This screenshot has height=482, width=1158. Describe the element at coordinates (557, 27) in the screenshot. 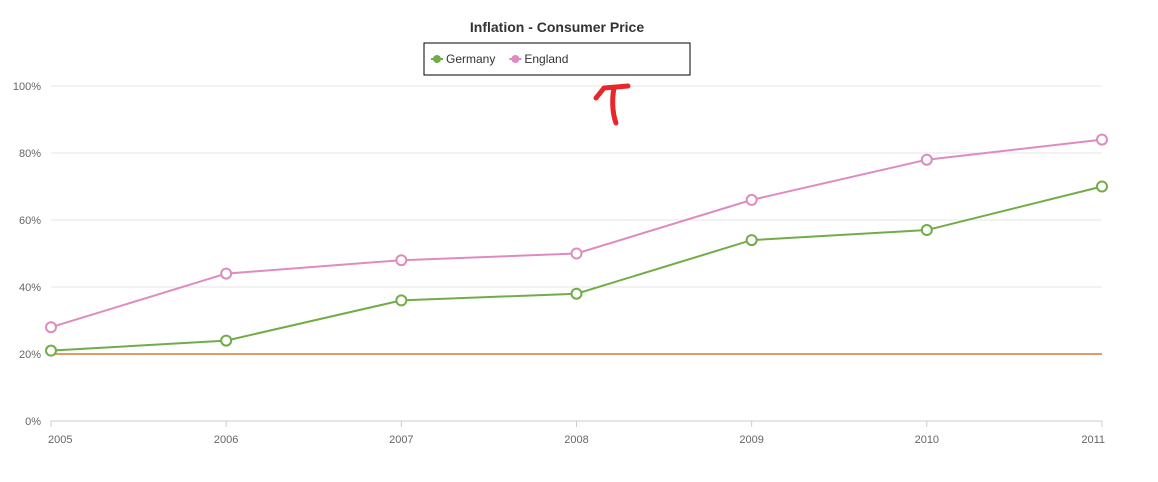

I see `chart-title: Inflation - Consumer Price` at that location.